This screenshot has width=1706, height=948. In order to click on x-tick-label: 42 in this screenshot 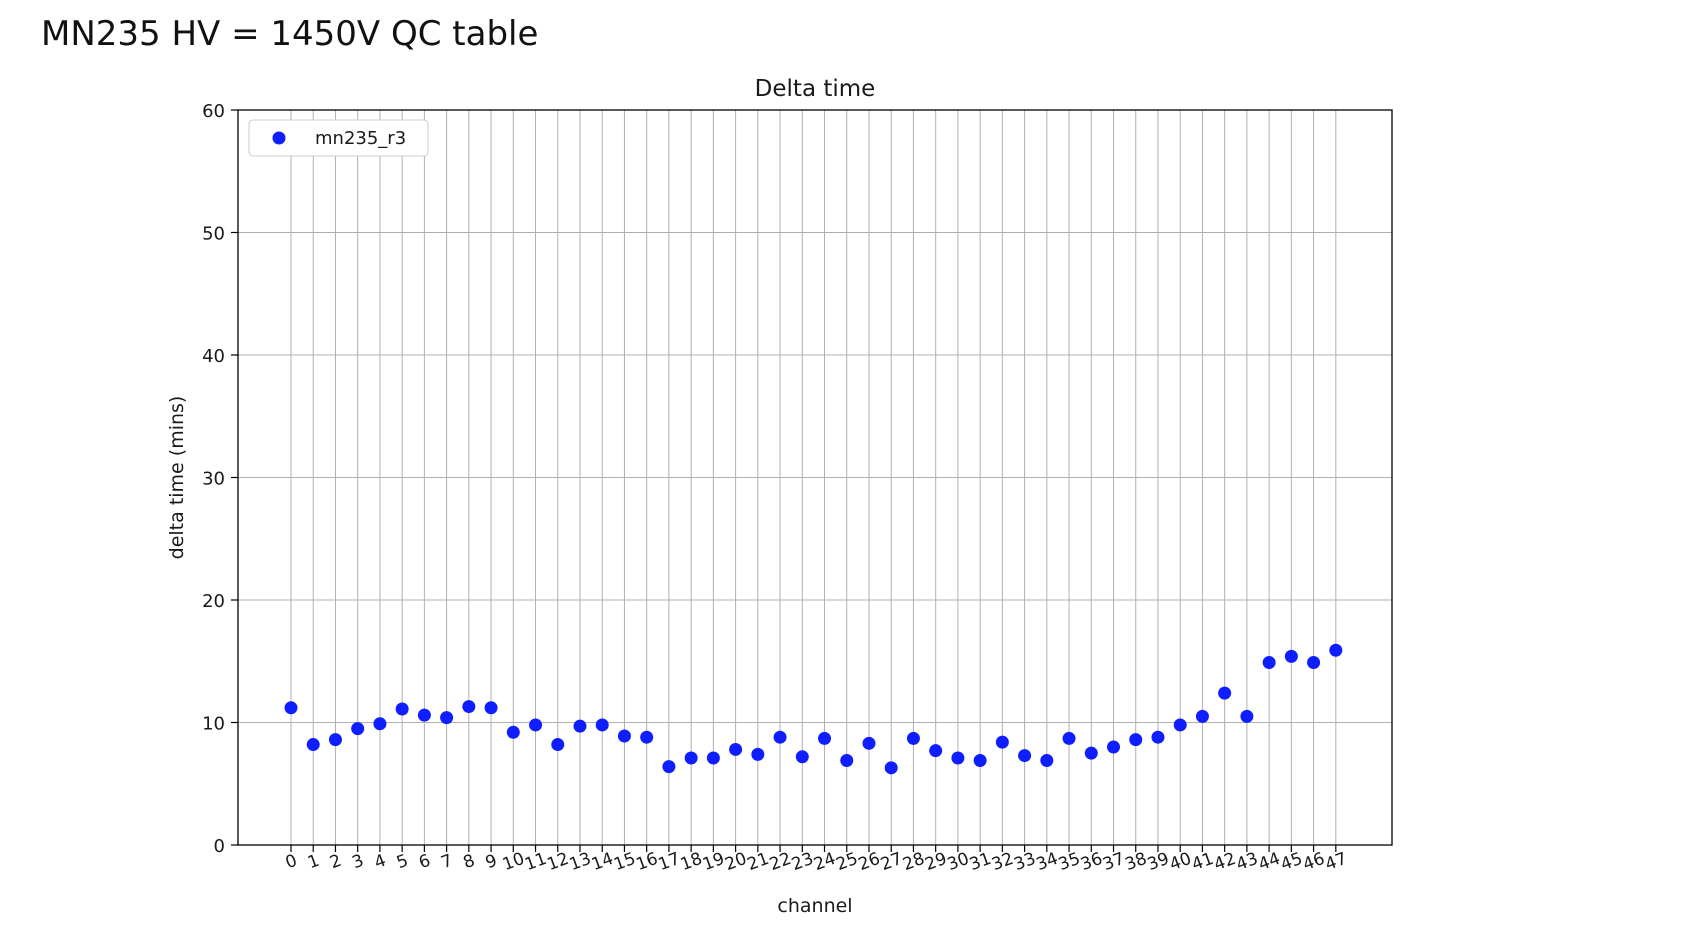, I will do `click(1224, 862)`.